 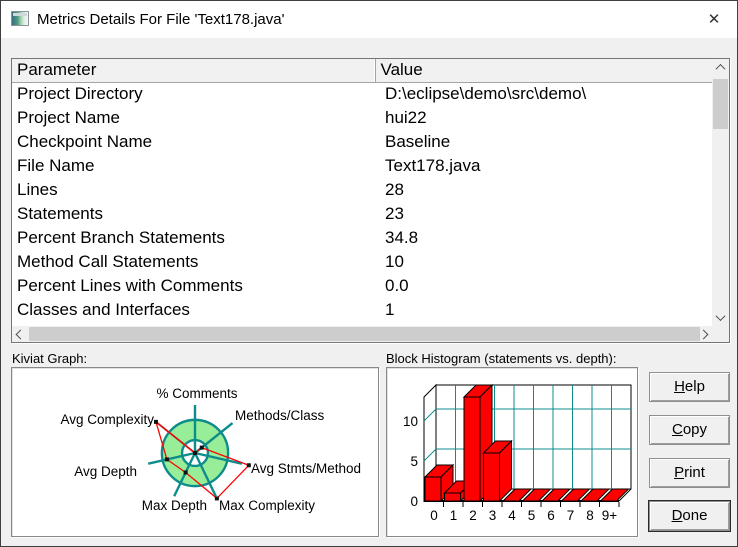 I want to click on close-icon: ✕, so click(x=714, y=19).